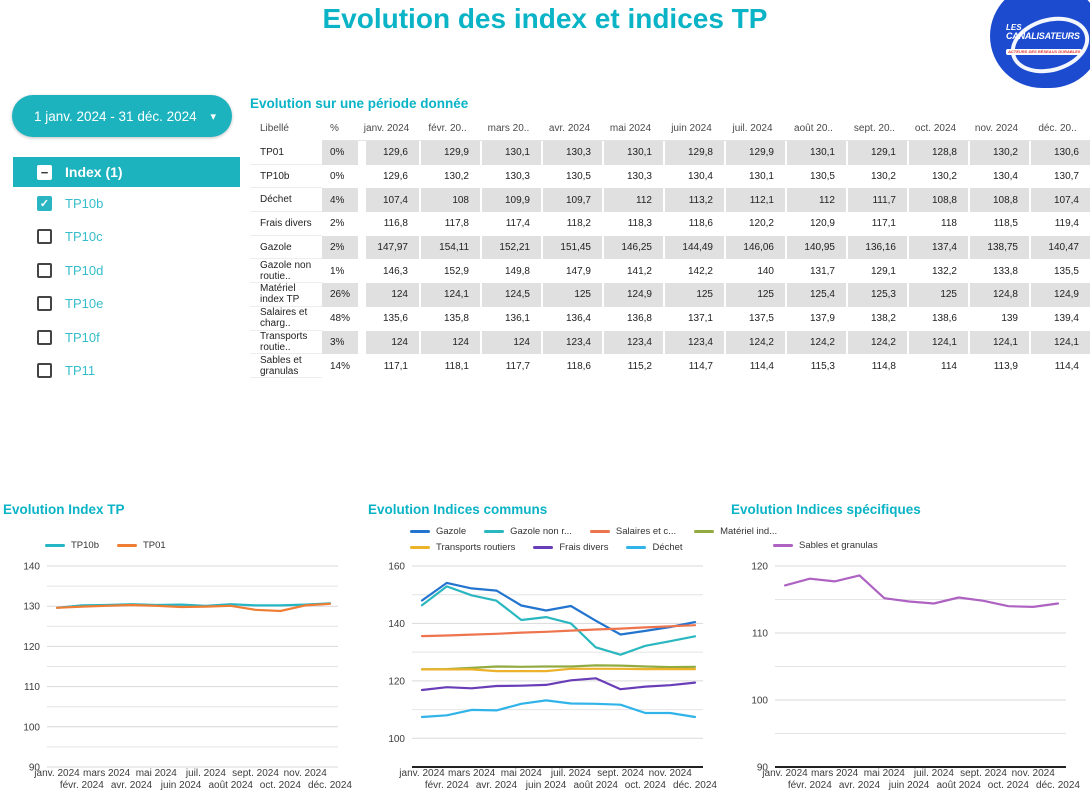  What do you see at coordinates (286, 271) in the screenshot?
I see `row-label: Gazole non routie..` at bounding box center [286, 271].